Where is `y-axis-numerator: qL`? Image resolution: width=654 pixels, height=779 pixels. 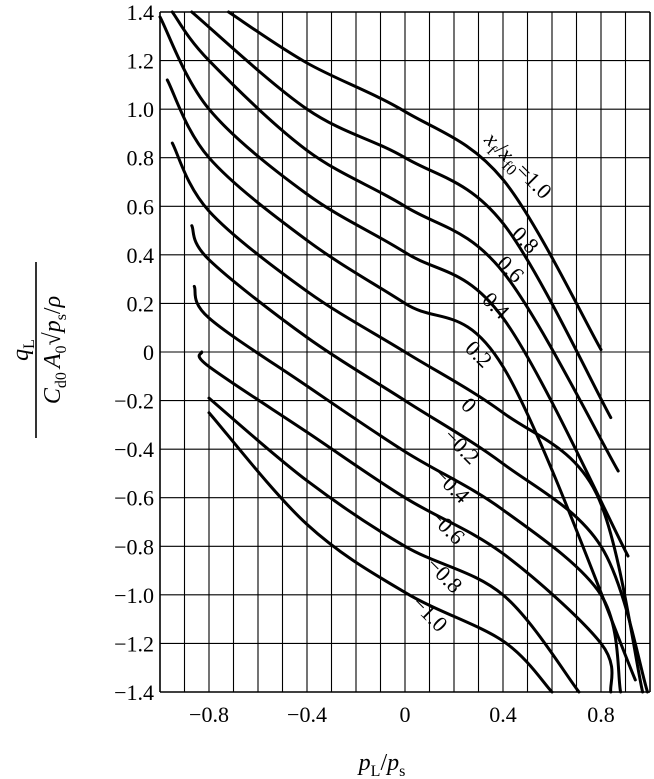 y-axis-numerator: qL is located at coordinates (23, 350).